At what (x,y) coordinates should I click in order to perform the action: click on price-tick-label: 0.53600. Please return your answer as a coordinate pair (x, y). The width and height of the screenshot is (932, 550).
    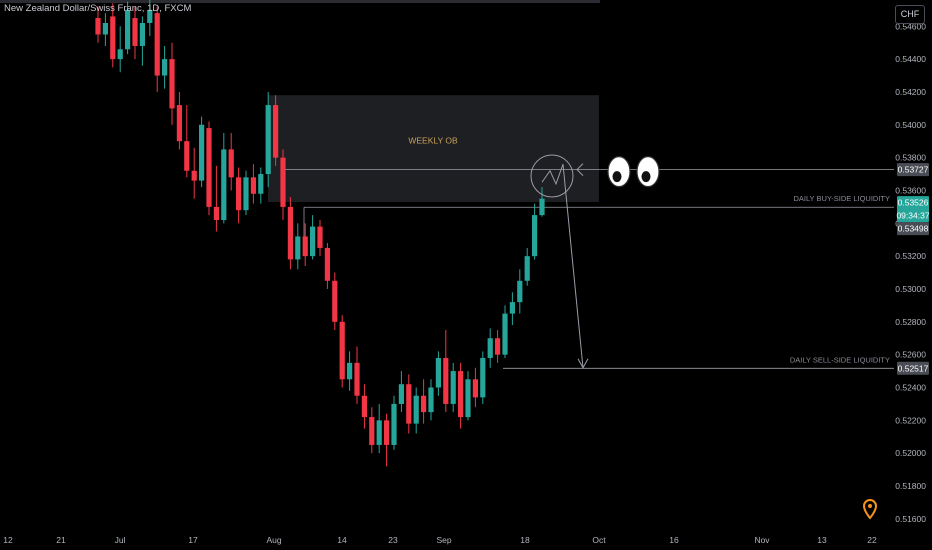
    Looking at the image, I should click on (910, 190).